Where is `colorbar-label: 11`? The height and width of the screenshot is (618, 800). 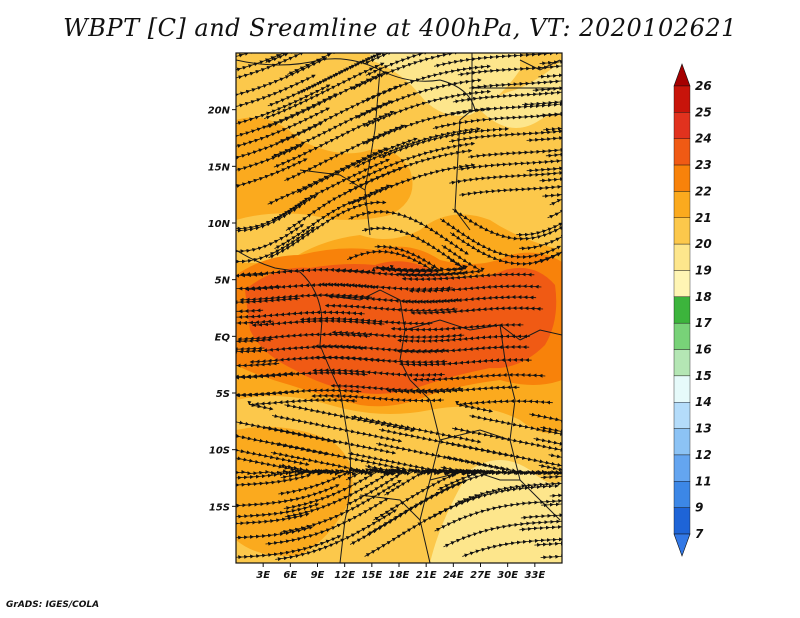
colorbar-label: 11 is located at coordinates (703, 481).